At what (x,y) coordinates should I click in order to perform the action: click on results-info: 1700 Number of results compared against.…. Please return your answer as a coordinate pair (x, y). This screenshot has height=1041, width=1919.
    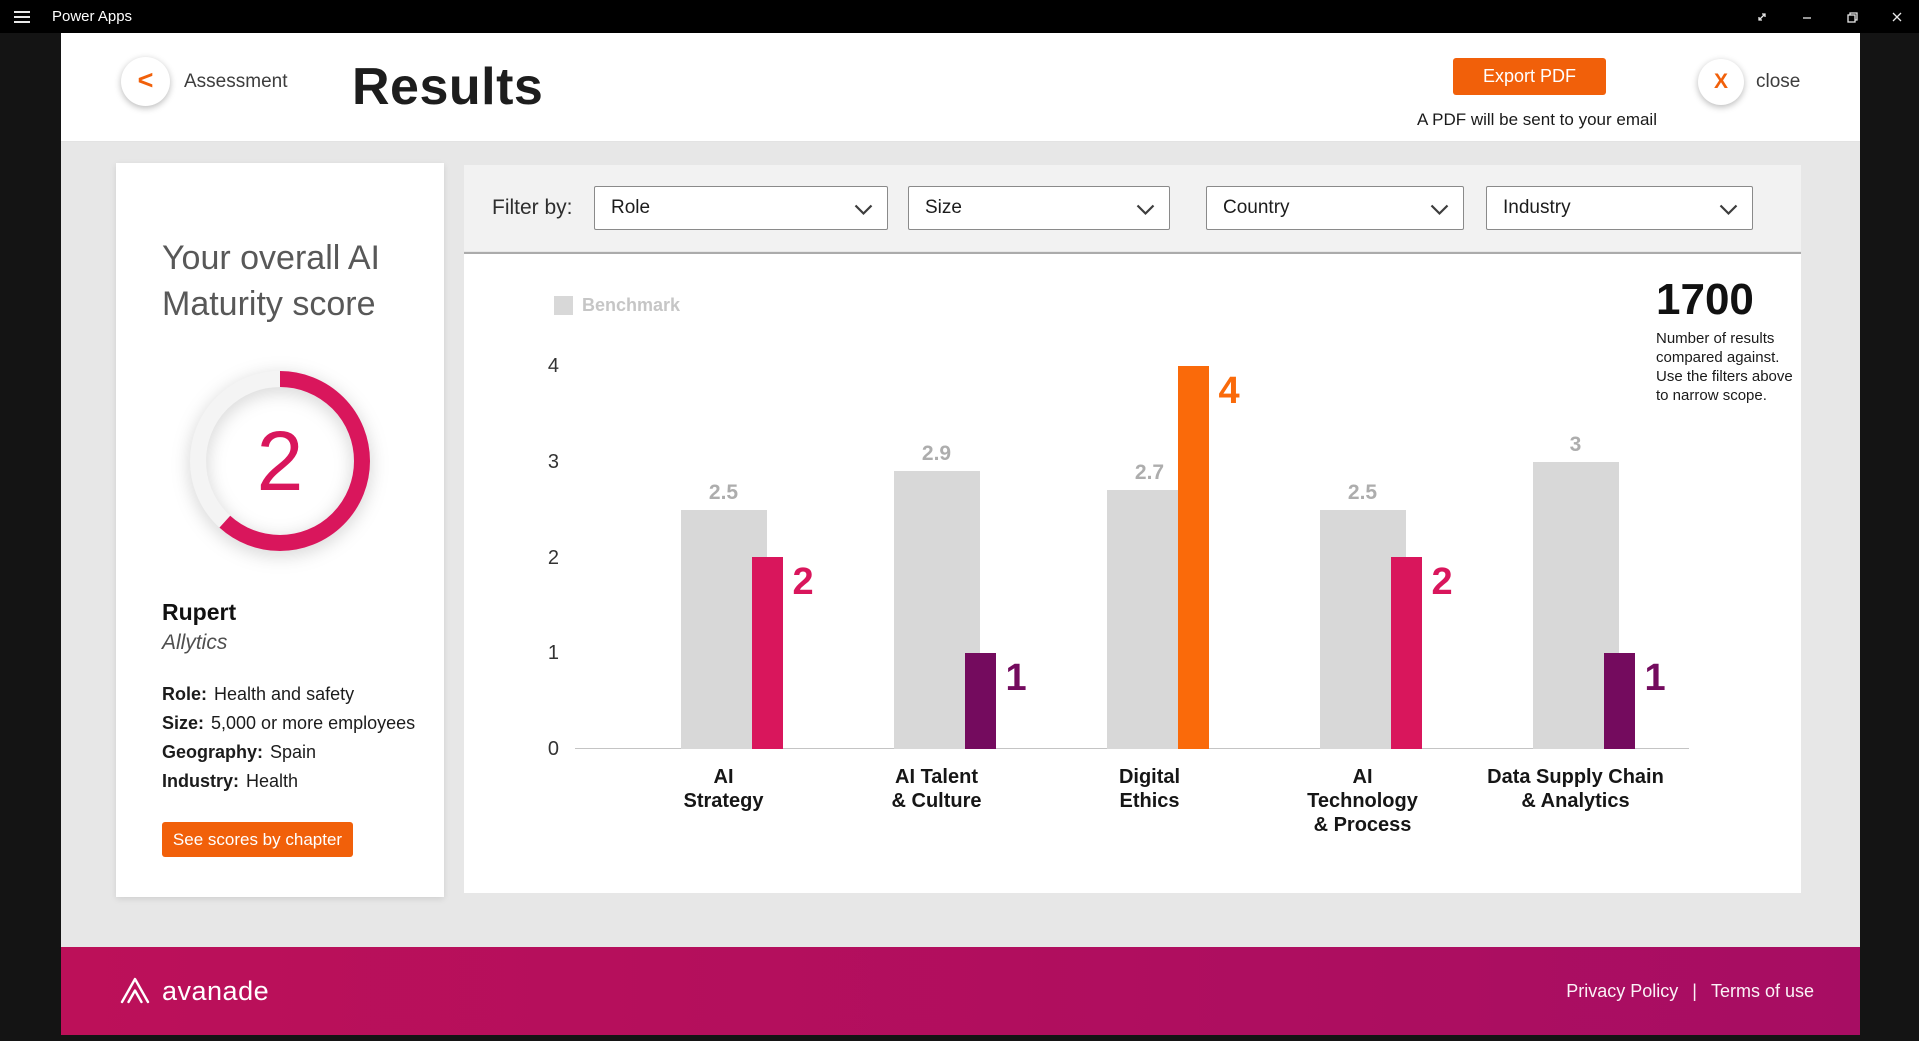
    Looking at the image, I should click on (1726, 340).